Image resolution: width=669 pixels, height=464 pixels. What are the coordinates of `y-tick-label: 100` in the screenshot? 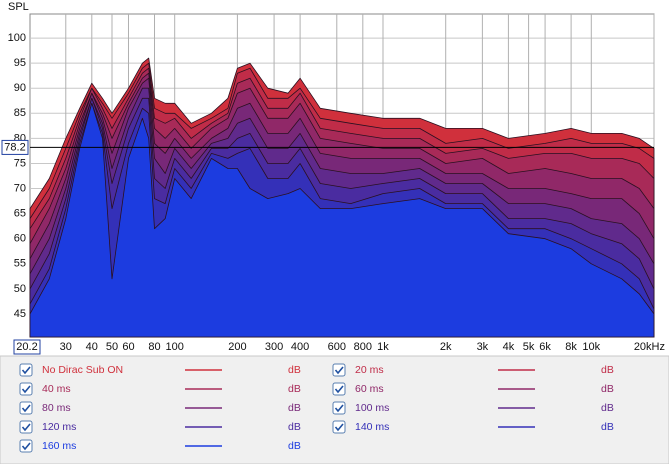 It's located at (17, 38).